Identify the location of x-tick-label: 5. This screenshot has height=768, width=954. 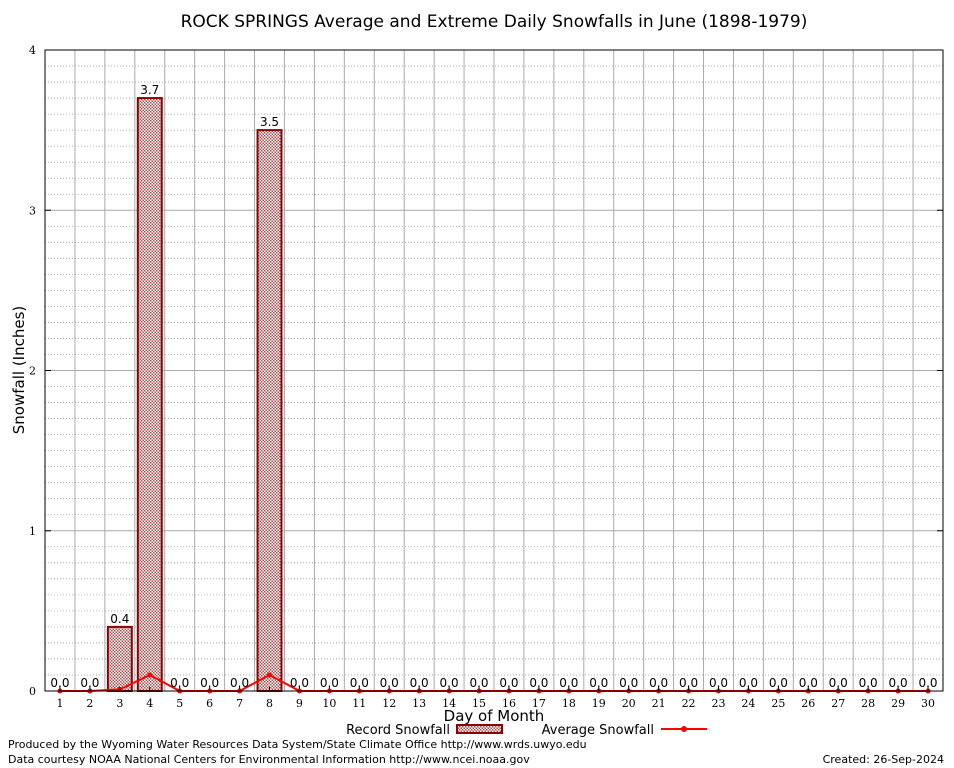
(179, 703).